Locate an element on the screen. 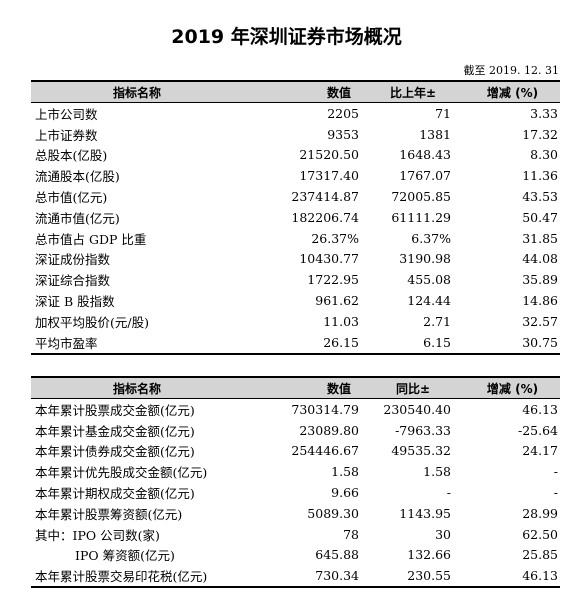  table-row: 本年累计债券成交金额(亿元) 254446.67 49535.32 24.17 is located at coordinates (295, 451).